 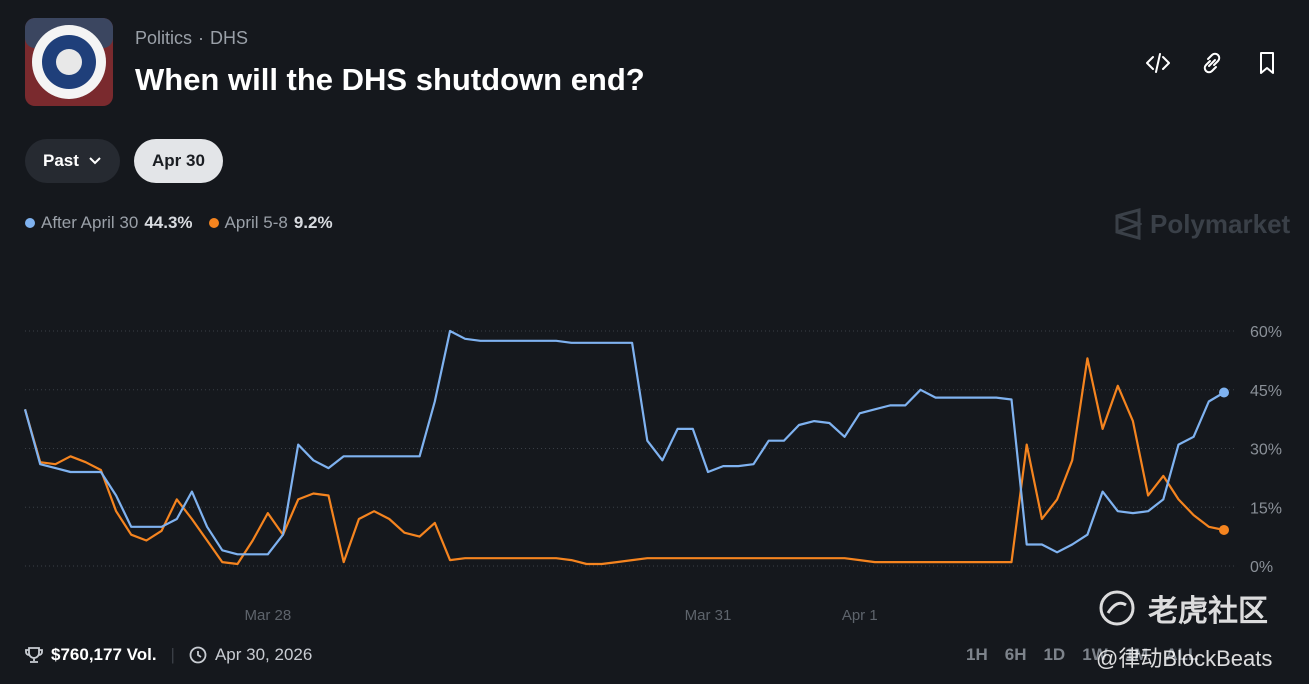 What do you see at coordinates (1095, 654) in the screenshot?
I see `range-button: 1W` at bounding box center [1095, 654].